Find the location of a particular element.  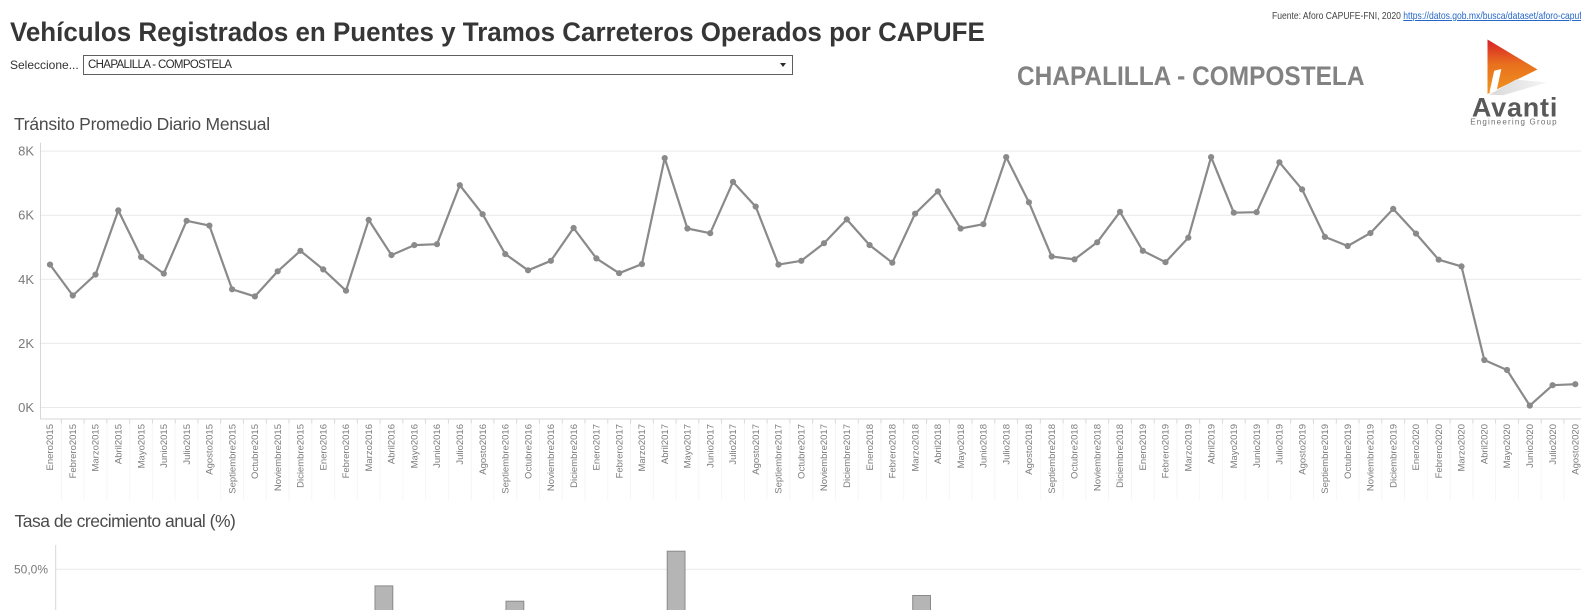

svg-text: Agosto2019 is located at coordinates (1302, 449).